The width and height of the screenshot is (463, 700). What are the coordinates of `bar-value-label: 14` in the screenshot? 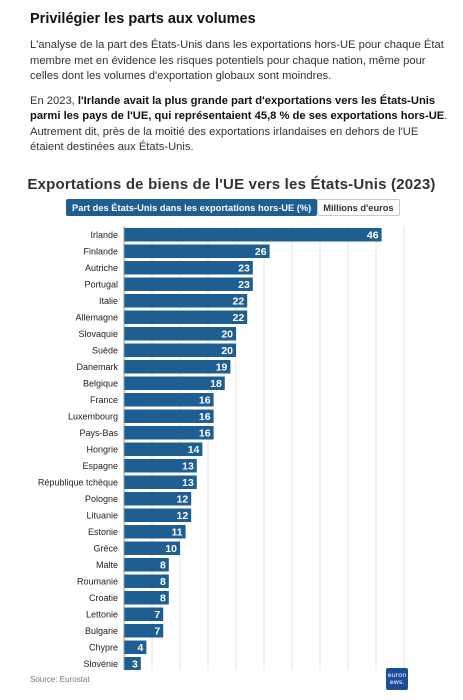 It's located at (194, 450).